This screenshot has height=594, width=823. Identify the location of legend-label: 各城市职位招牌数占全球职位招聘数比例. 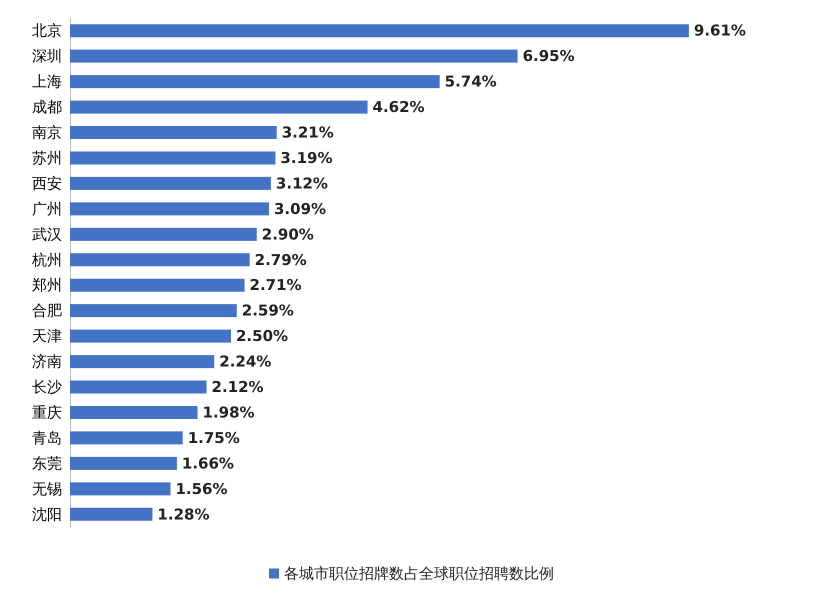
(419, 573).